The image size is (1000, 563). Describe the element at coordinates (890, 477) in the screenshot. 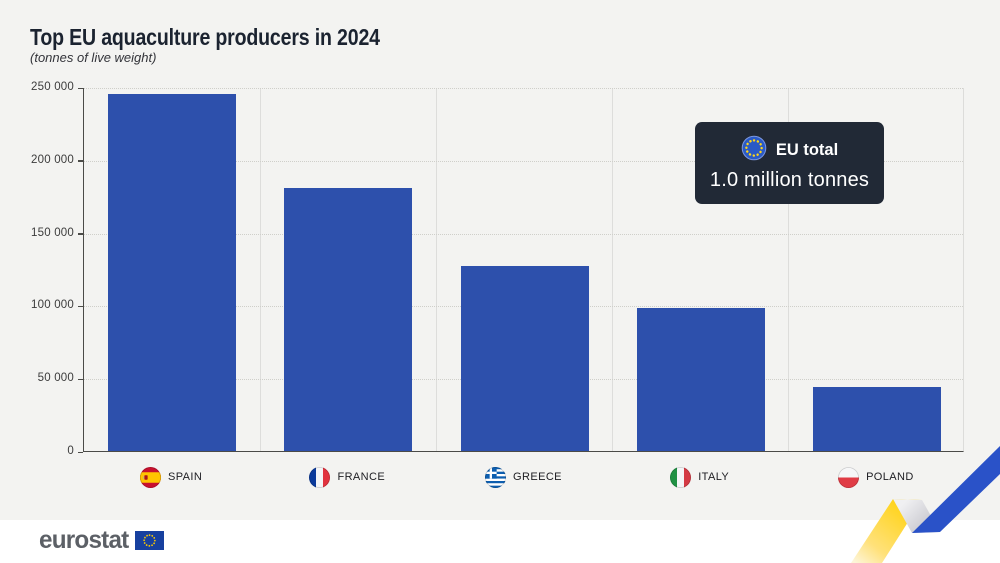

I see `x-axis-label: POLAND` at that location.